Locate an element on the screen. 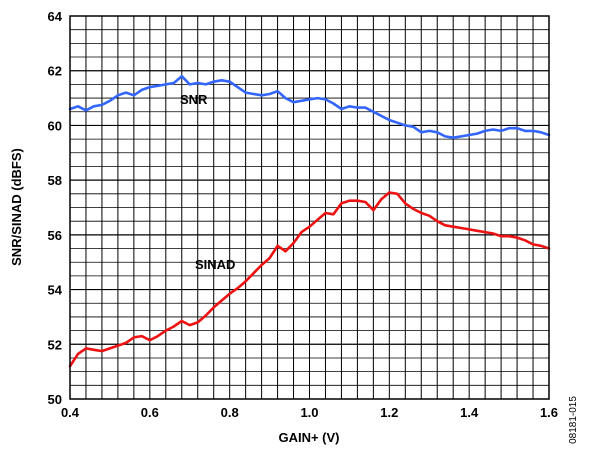 This screenshot has width=592, height=450. snr-series-line is located at coordinates (309, 106).